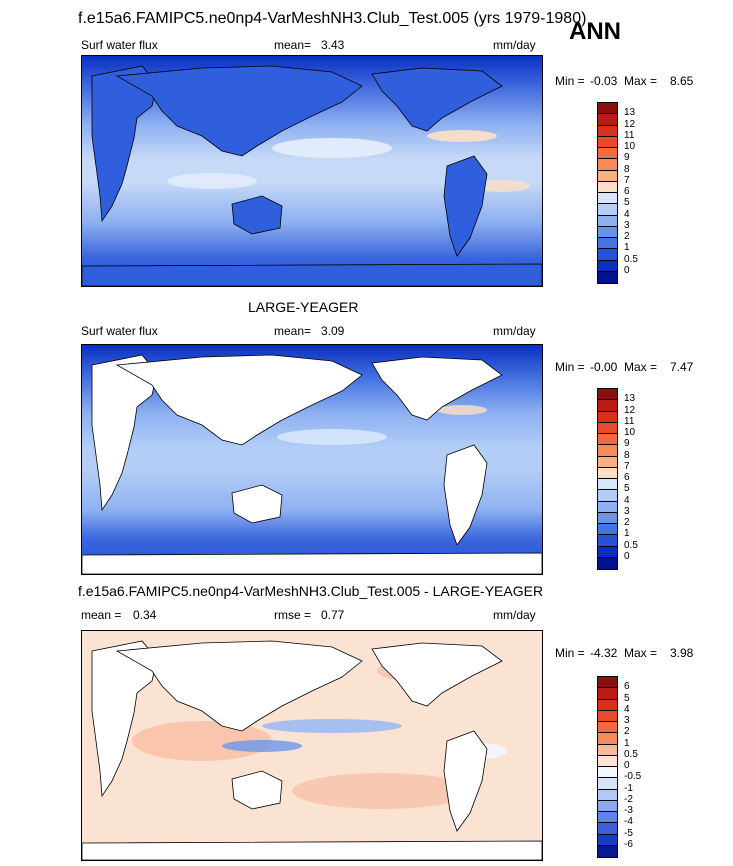  What do you see at coordinates (629, 421) in the screenshot?
I see `panel2-colorbar-tick-label: 11` at bounding box center [629, 421].